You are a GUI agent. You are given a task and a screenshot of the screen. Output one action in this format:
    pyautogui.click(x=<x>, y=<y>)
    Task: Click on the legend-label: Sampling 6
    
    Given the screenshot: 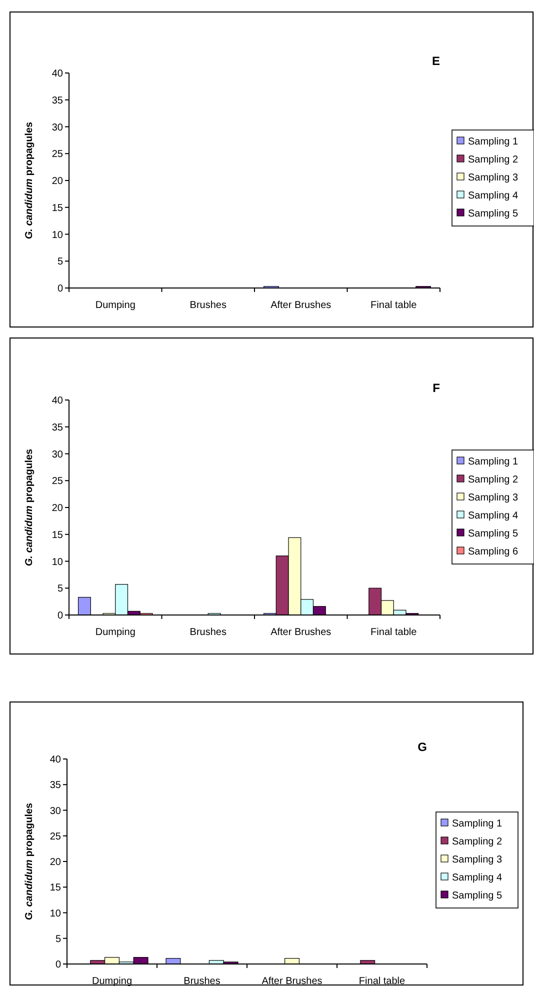 What is the action you would take?
    pyautogui.click(x=493, y=552)
    